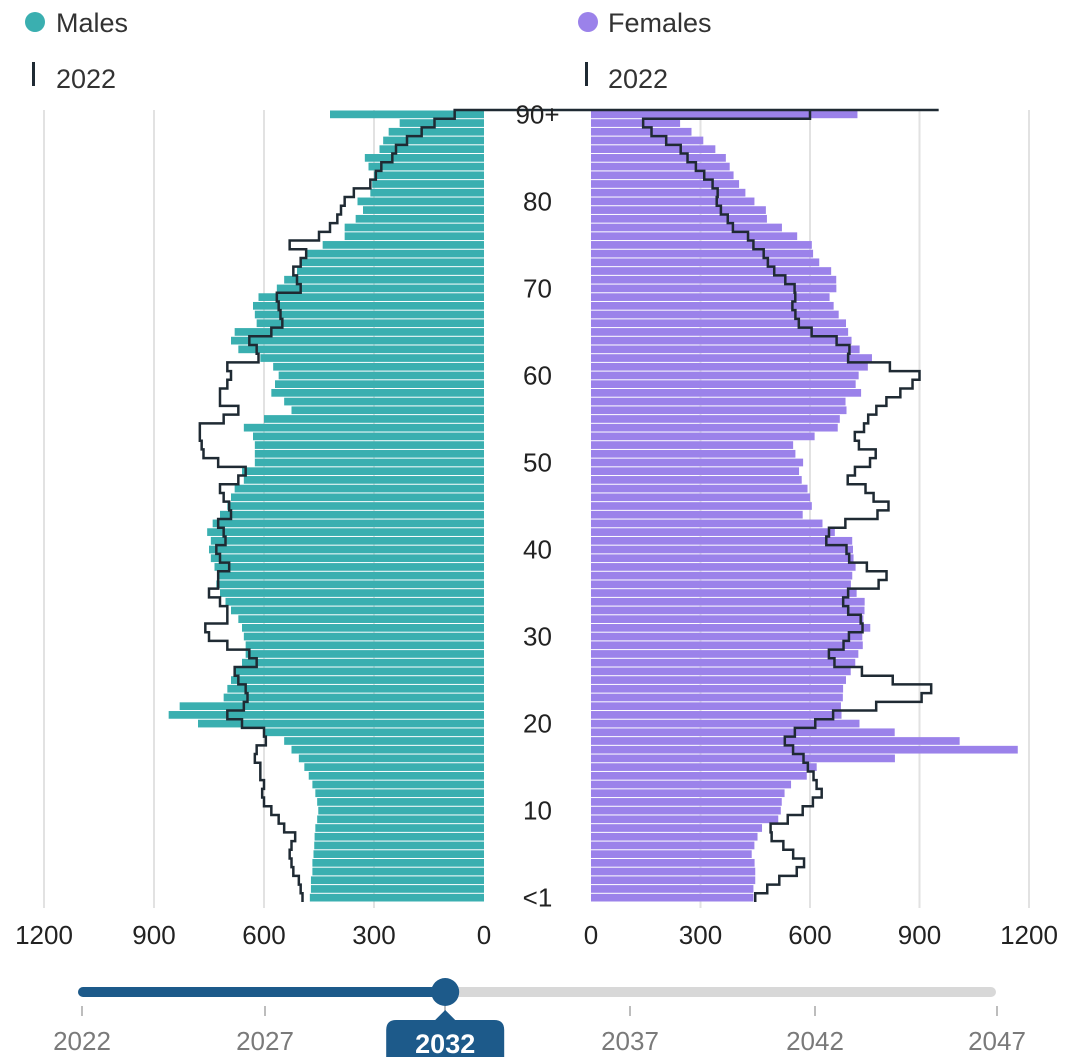 This screenshot has width=1066, height=1057. I want to click on x-tick-right: 1200, so click(1029, 935).